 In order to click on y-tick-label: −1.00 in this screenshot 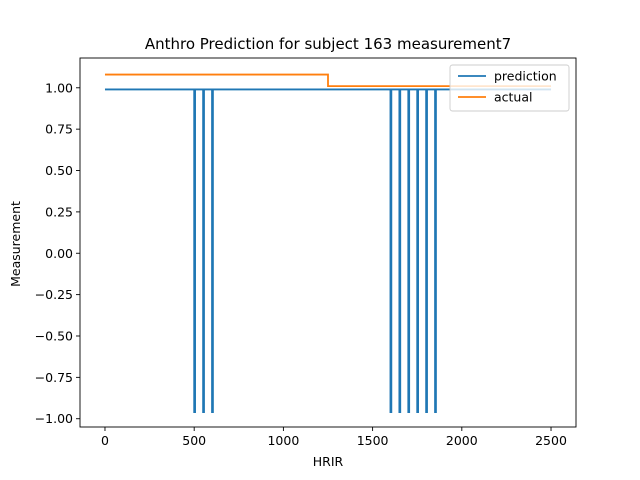, I will do `click(54, 418)`.